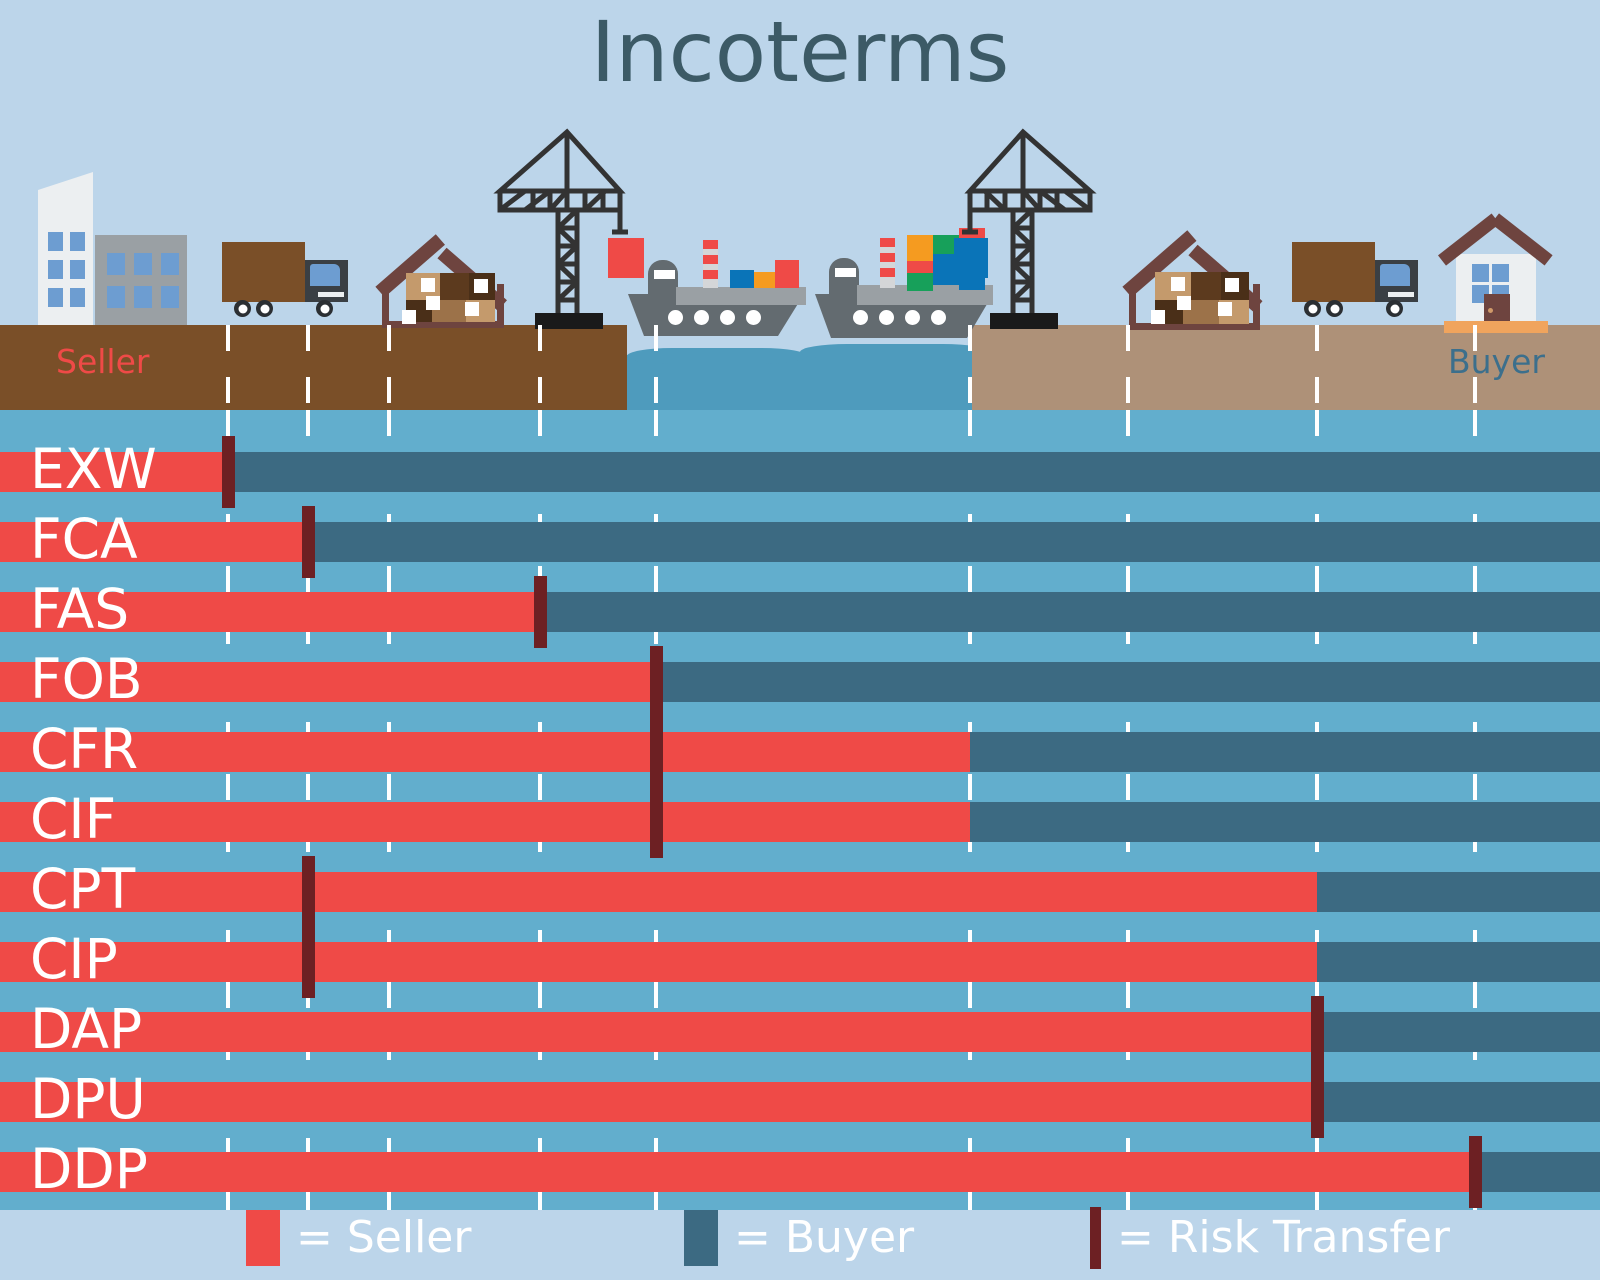  I want to click on warehouse-destination-icon, so click(1193, 271).